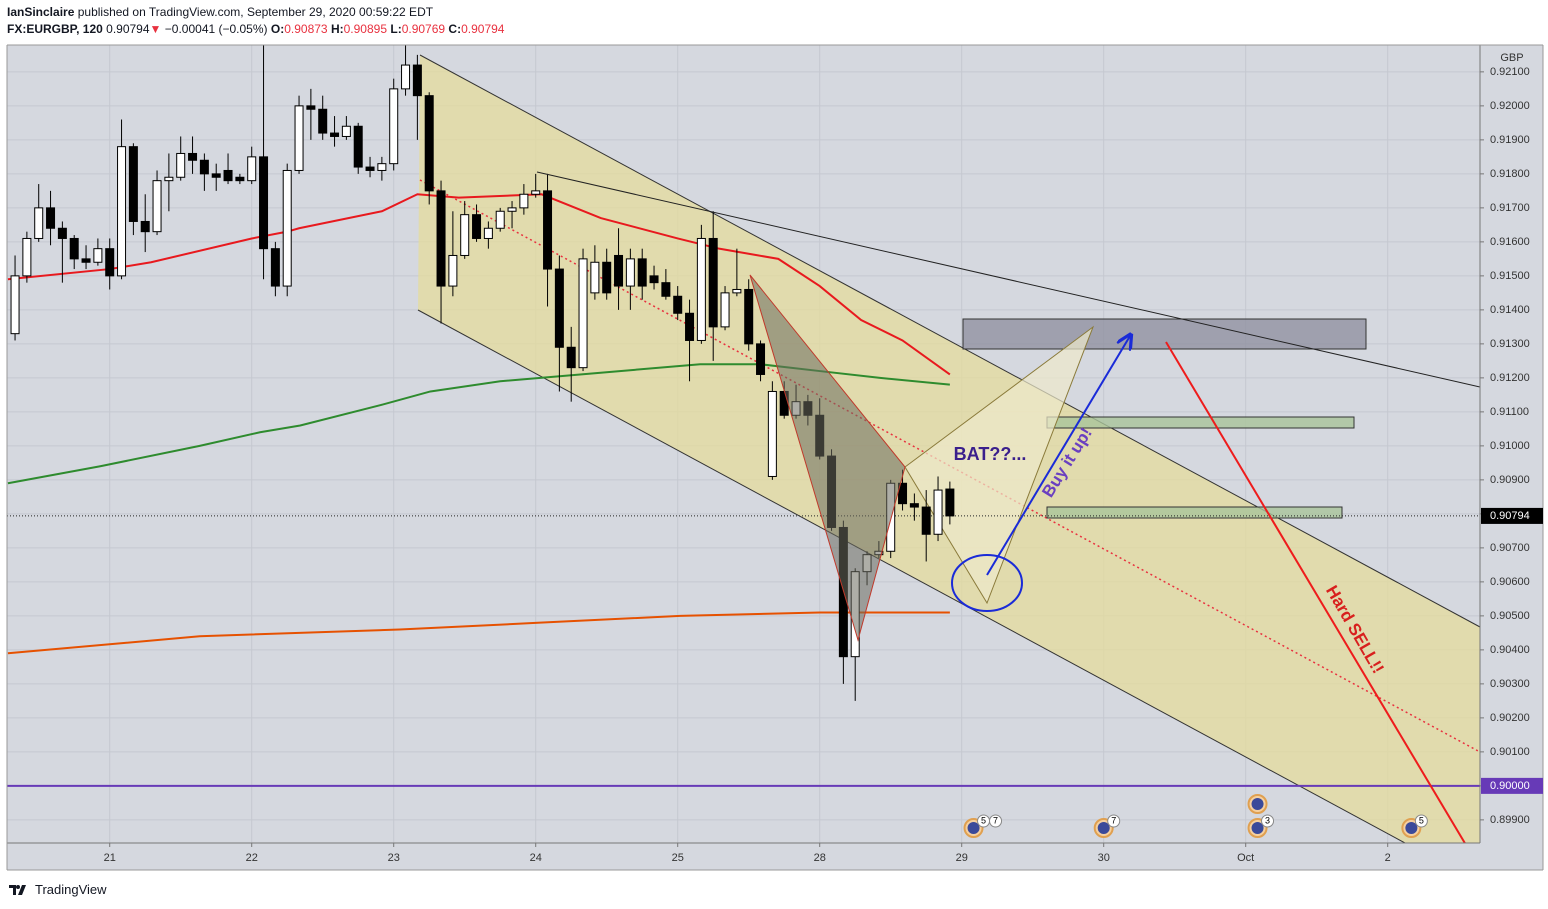 This screenshot has width=1548, height=909. I want to click on ohlc-value: 0.90769, so click(423, 29).